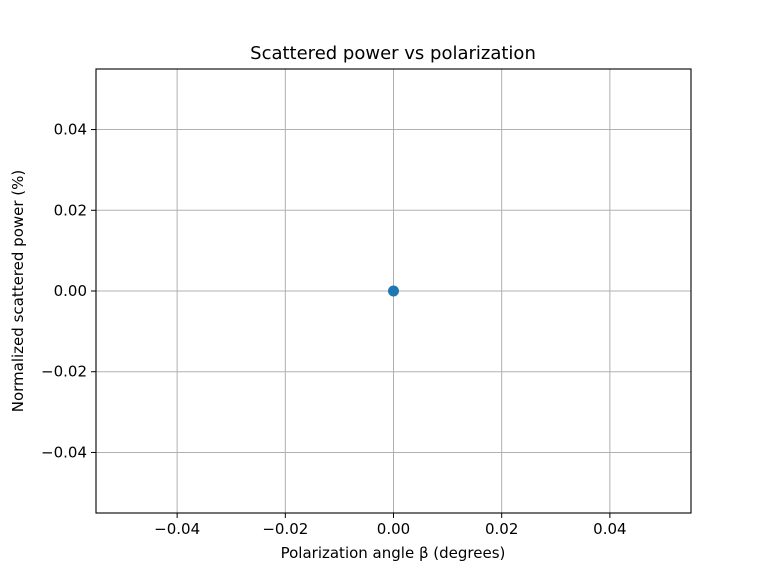  Describe the element at coordinates (64, 452) in the screenshot. I see `y-tick-label: −0.04` at that location.